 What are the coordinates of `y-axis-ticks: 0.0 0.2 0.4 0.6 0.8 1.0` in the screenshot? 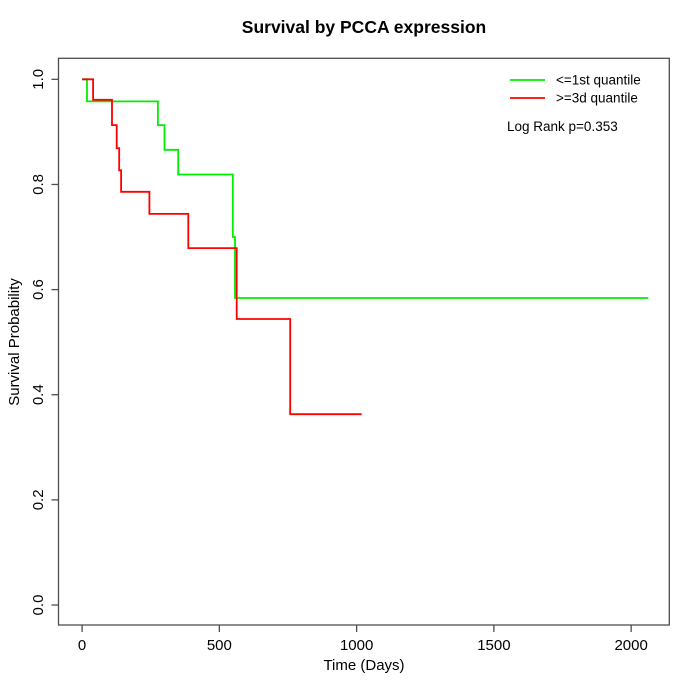 It's located at (44, 342).